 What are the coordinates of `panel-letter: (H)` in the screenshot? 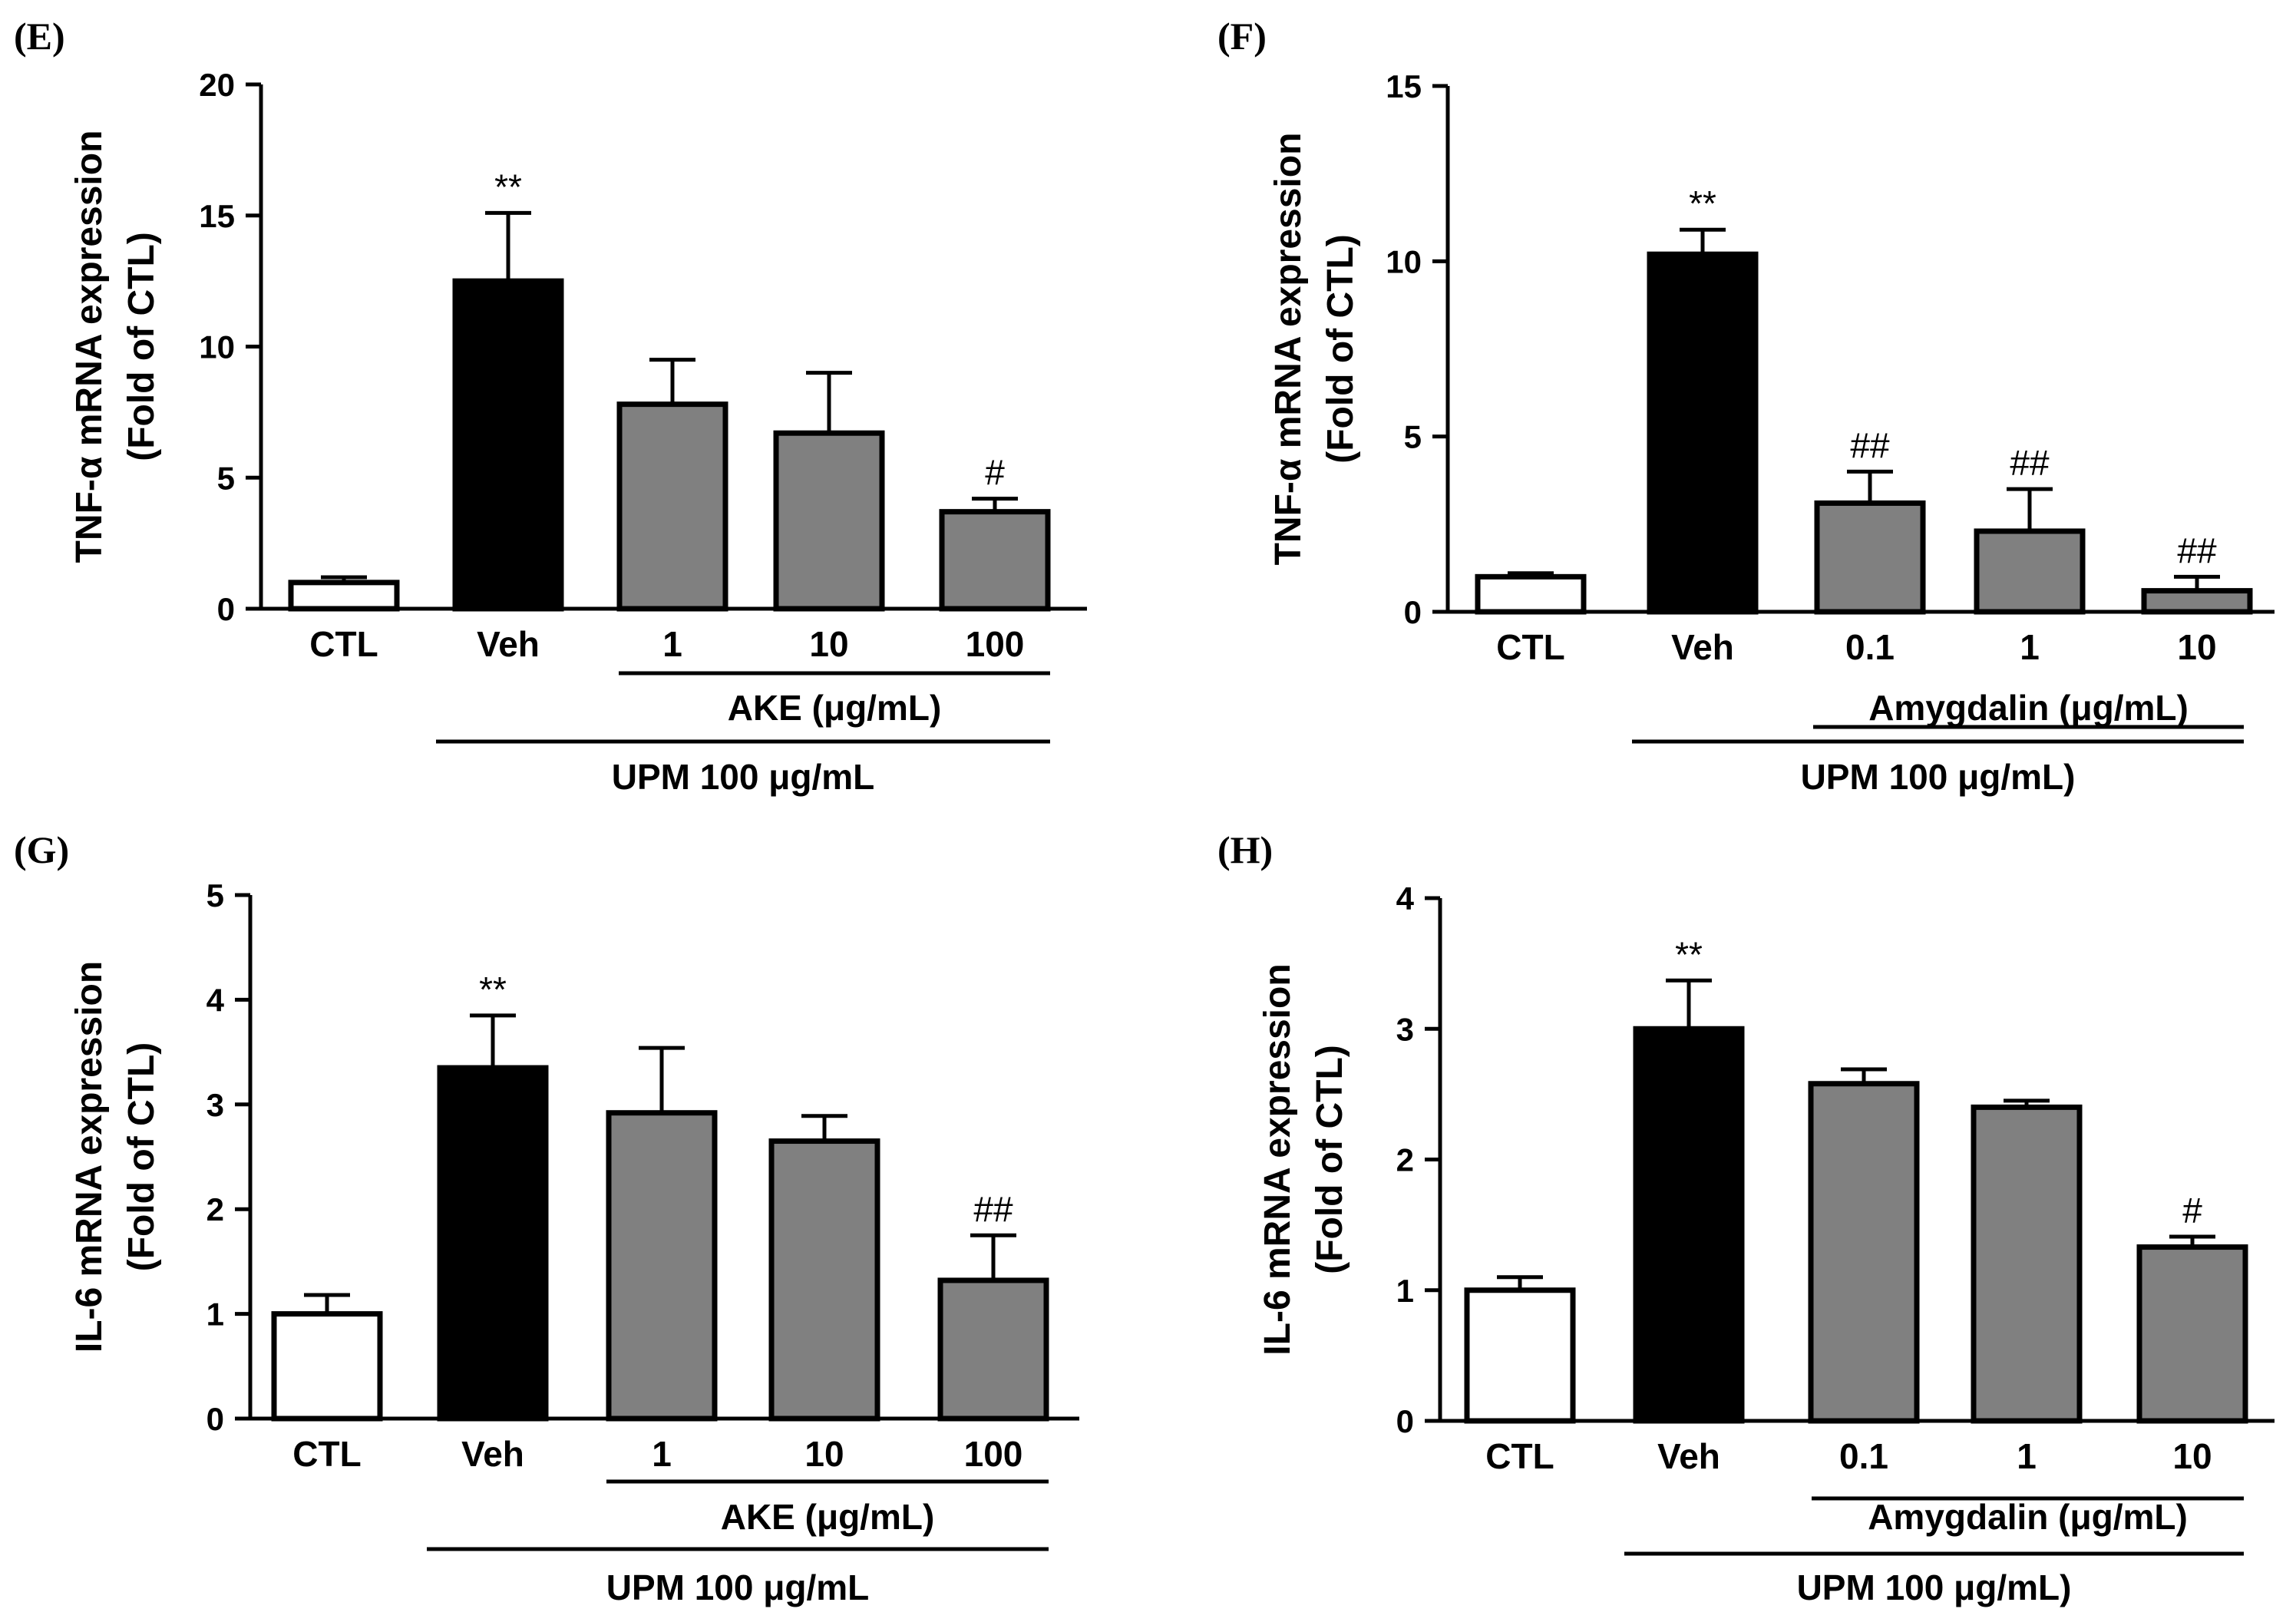 It's located at (1245, 850).